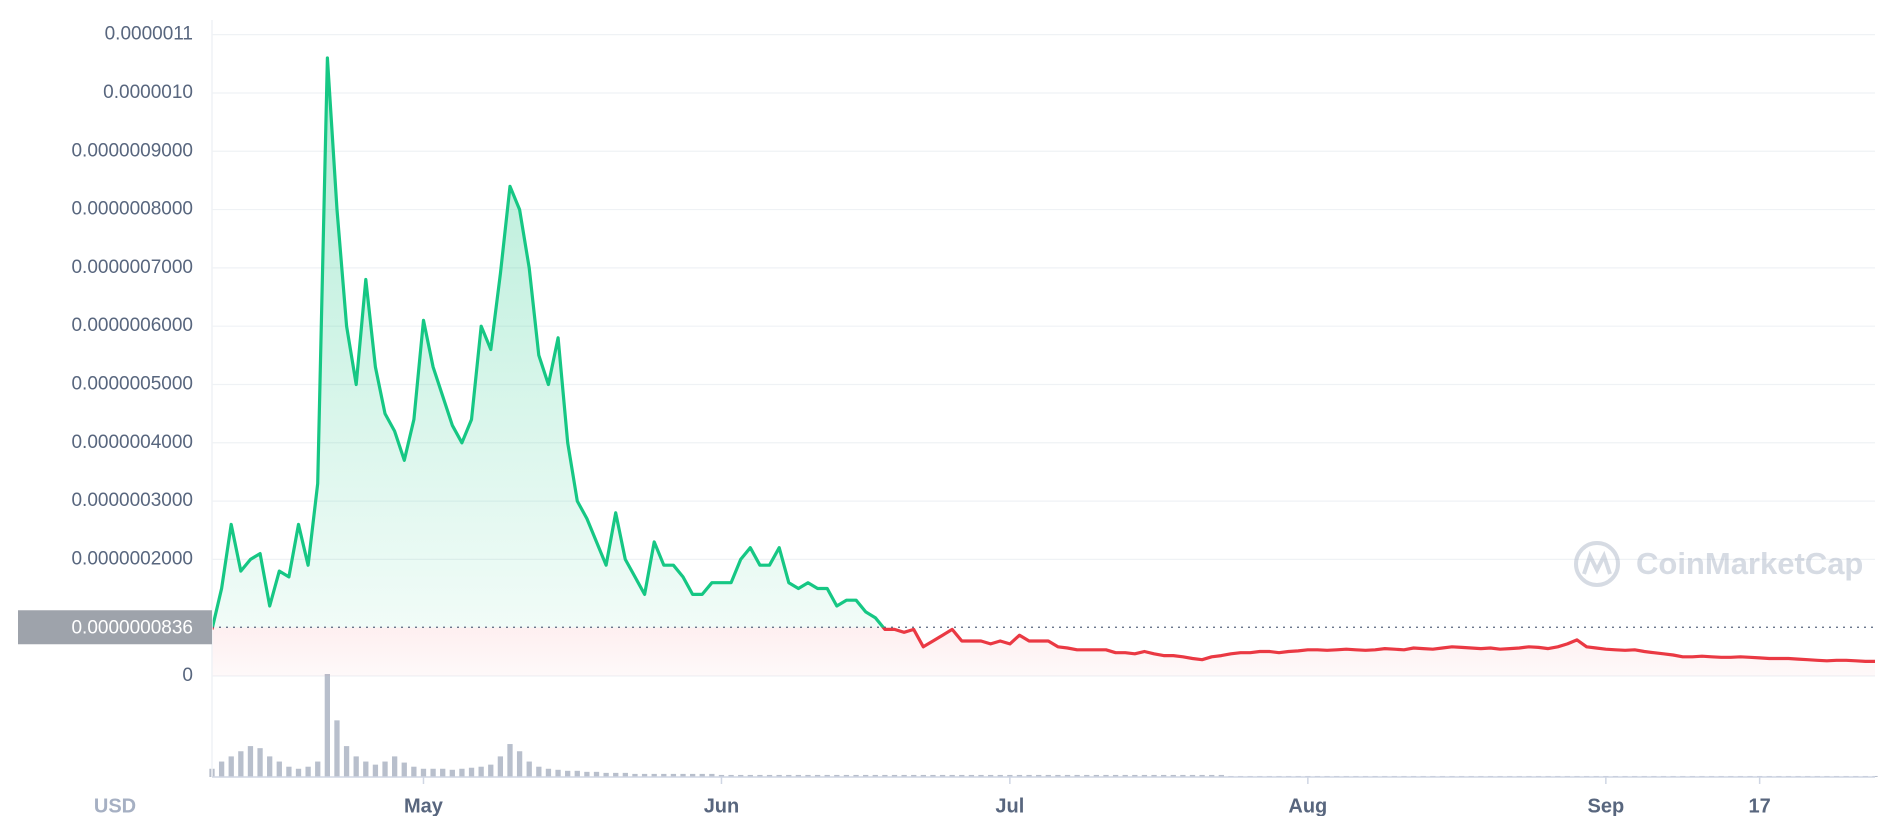 The height and width of the screenshot is (816, 1904). What do you see at coordinates (132, 500) in the screenshot?
I see `y-tick-label: 0.0000003000` at bounding box center [132, 500].